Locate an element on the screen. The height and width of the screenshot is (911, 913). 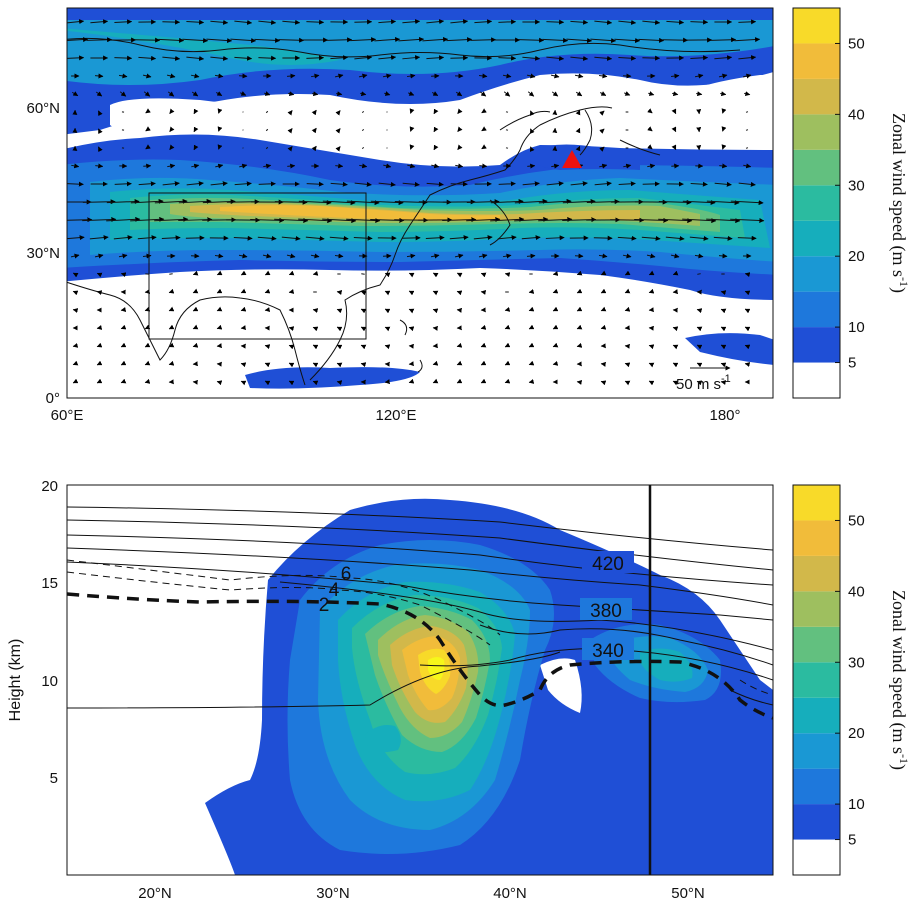
cs-y-ticks: 5 10 15 20 is located at coordinates (49, 632).